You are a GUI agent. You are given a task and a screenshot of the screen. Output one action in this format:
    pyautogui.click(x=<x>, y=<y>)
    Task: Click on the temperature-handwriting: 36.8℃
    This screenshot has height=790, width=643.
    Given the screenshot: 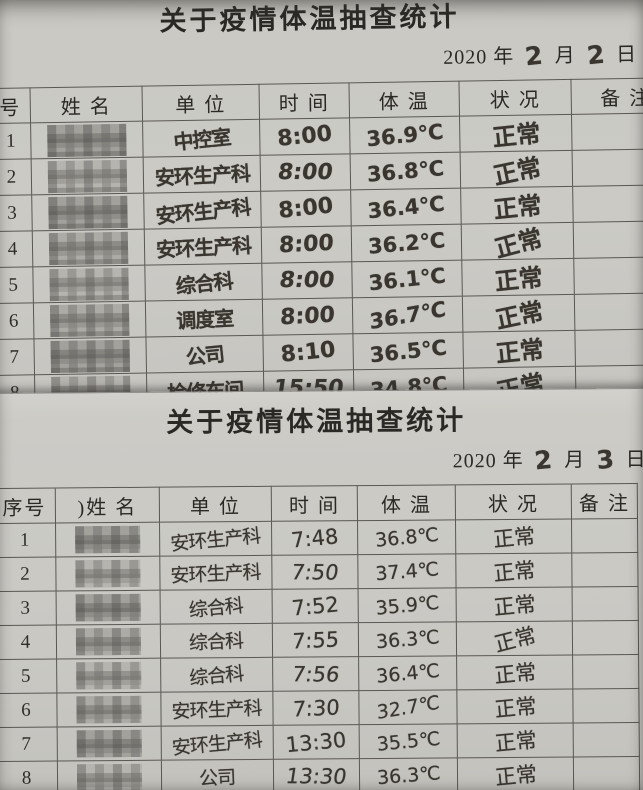 What is the action you would take?
    pyautogui.click(x=406, y=537)
    